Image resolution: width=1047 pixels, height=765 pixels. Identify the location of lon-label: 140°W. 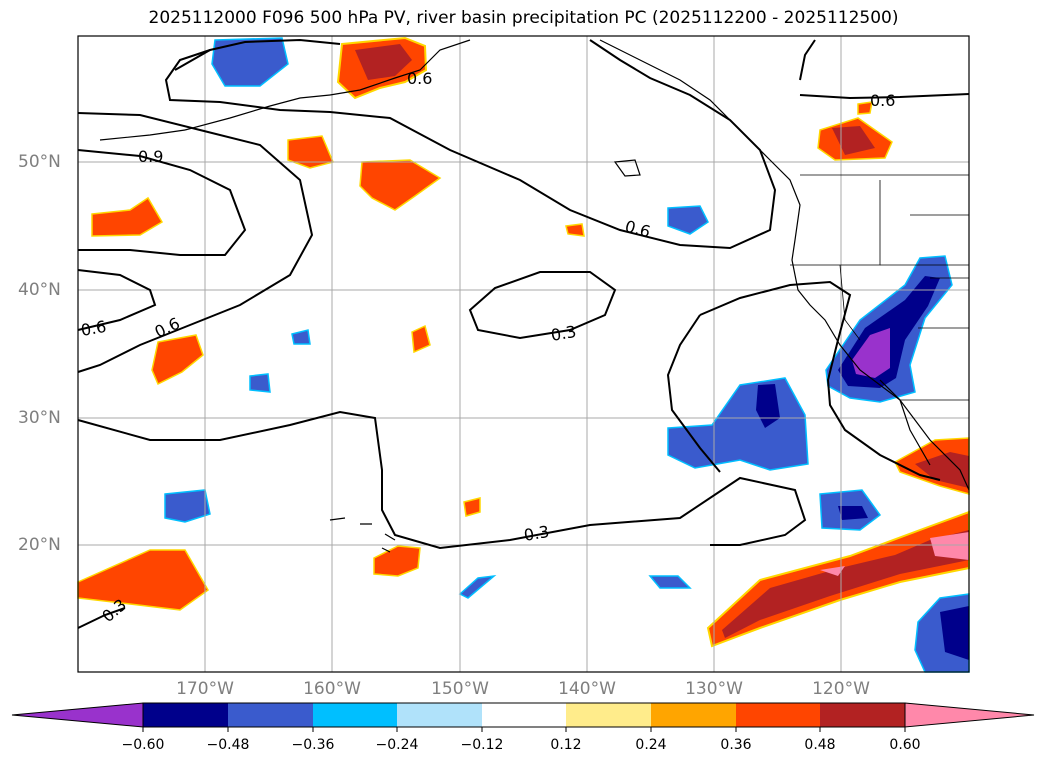
(587, 689).